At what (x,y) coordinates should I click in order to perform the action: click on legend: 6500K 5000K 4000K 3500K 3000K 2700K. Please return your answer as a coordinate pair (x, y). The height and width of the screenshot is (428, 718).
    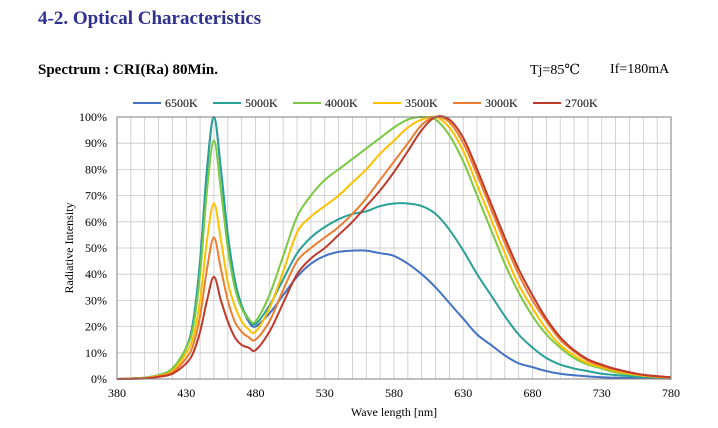
    Looking at the image, I should click on (365, 103).